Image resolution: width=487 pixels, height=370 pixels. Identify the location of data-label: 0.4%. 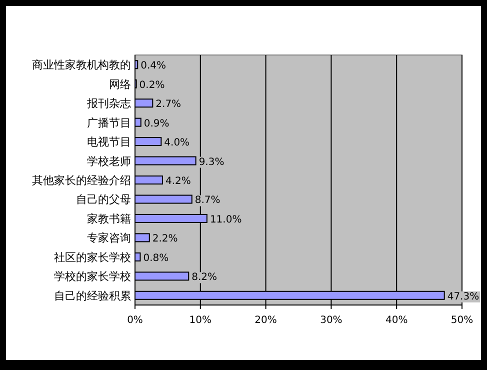
(153, 66).